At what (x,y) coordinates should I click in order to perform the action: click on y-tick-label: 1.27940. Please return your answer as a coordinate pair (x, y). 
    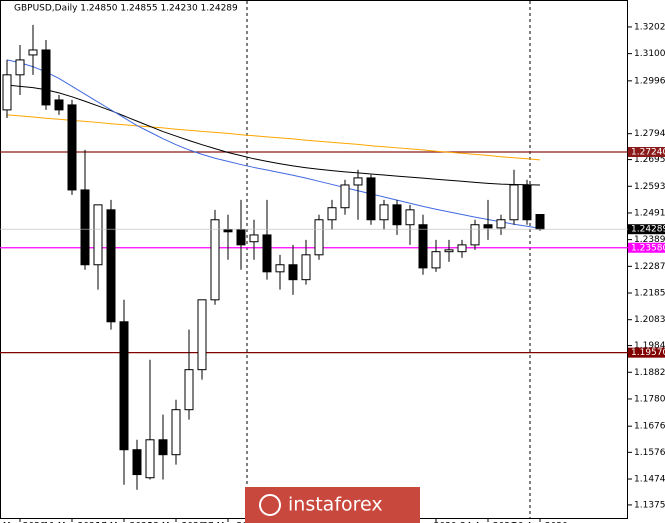
    Looking at the image, I should click on (649, 134).